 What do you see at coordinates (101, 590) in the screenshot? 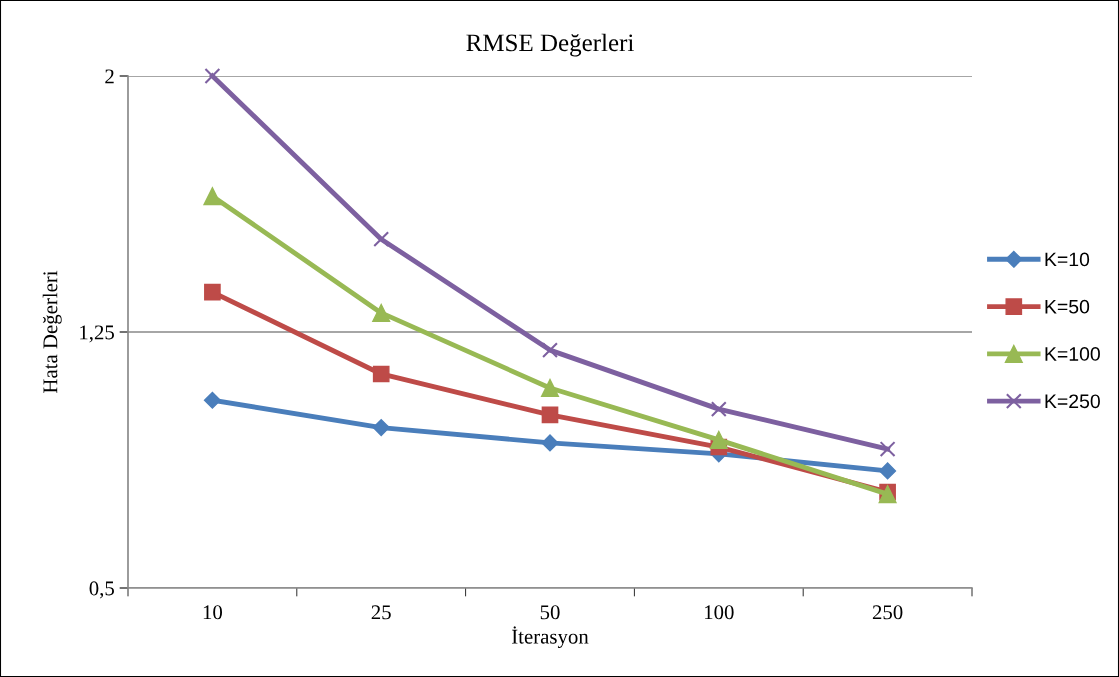
I see `y-tick-label: 0,5` at bounding box center [101, 590].